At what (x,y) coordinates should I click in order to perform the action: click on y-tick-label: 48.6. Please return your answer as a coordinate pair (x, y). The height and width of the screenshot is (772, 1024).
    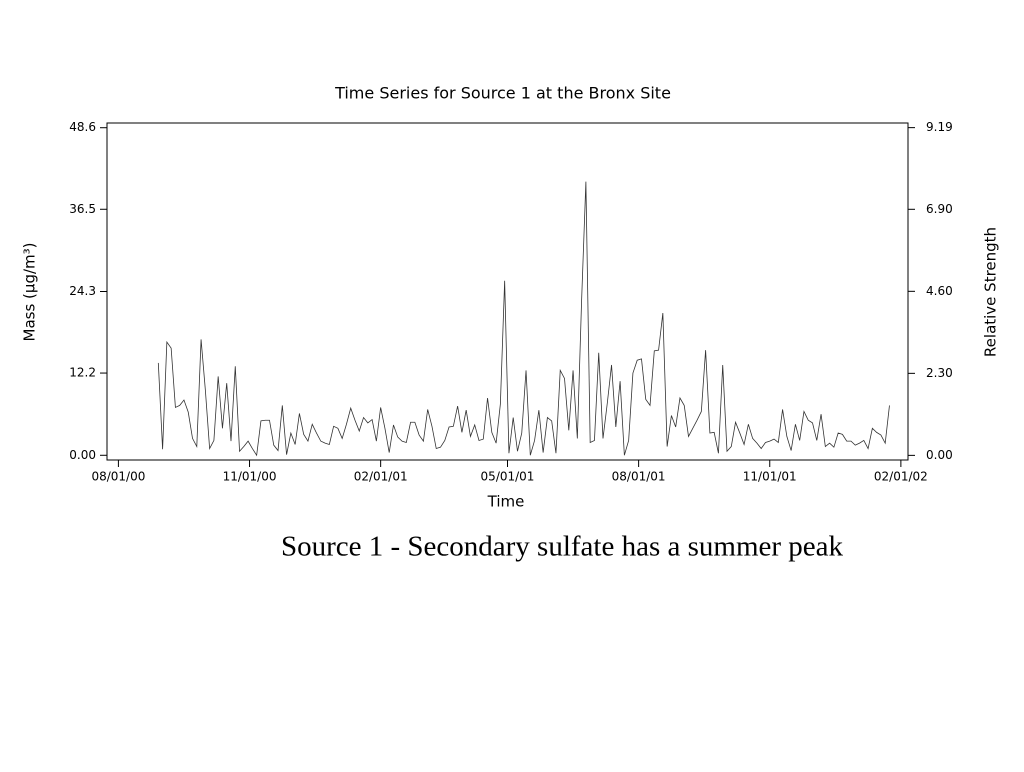
    Looking at the image, I should click on (82, 127).